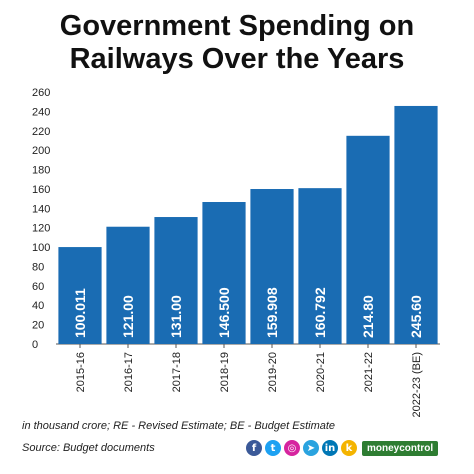 This screenshot has width=474, height=474. Describe the element at coordinates (292, 448) in the screenshot. I see `instagram-icon: ◎` at that location.